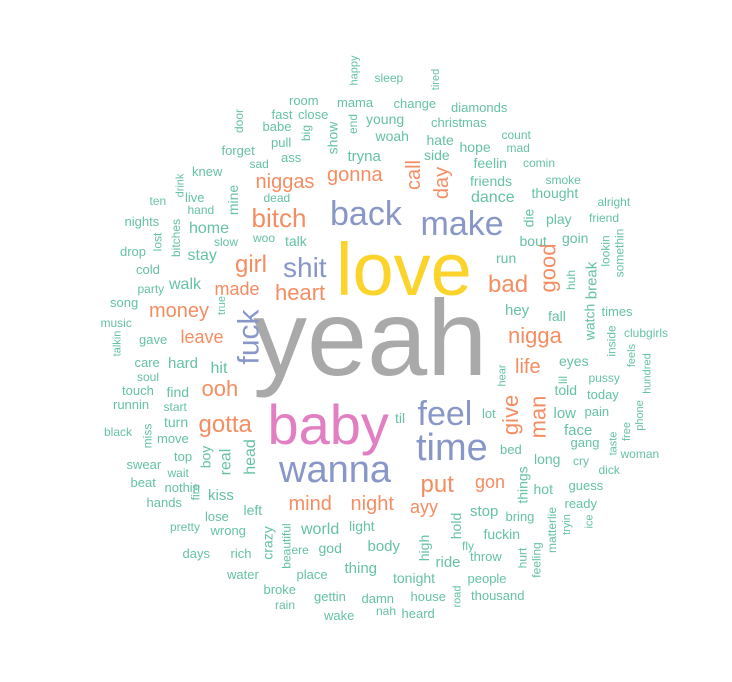  Describe the element at coordinates (571, 280) in the screenshot. I see `word-huh: huh` at that location.